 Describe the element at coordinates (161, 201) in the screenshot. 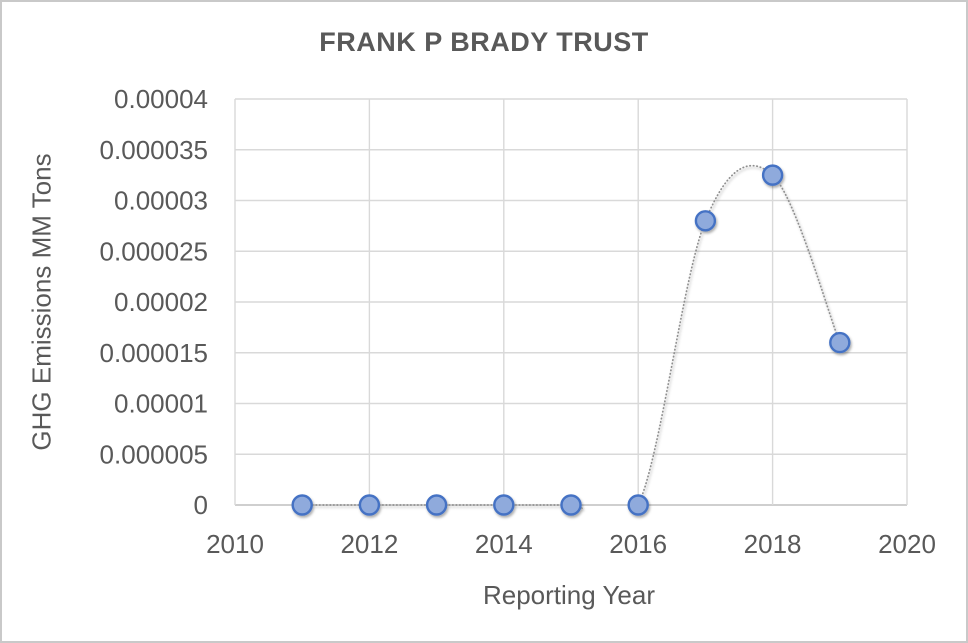

I see `y-tick-label: 0.00003` at that location.